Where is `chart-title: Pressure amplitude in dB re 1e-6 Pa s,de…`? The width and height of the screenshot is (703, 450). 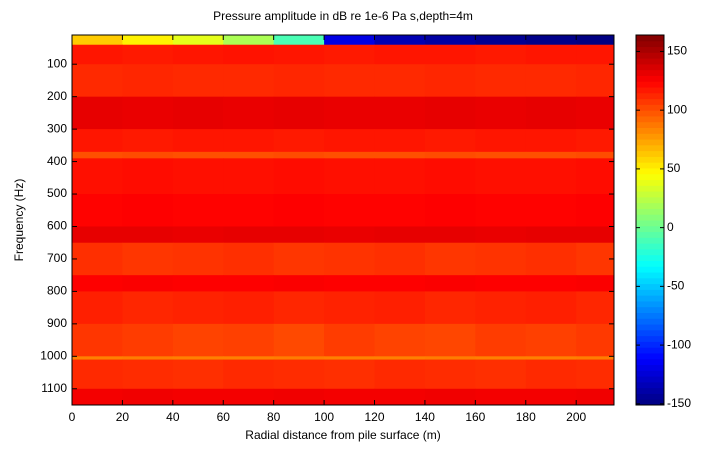
chart-title: Pressure amplitude in dB re 1e-6 Pa s,de… is located at coordinates (343, 16).